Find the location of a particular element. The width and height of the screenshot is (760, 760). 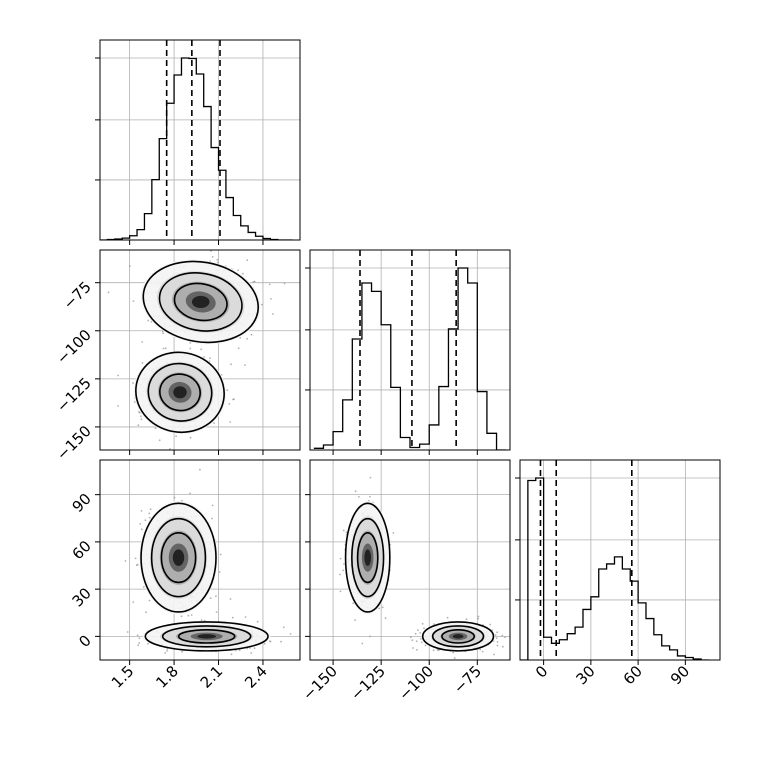

y-tick-label: −100 is located at coordinates (74, 347).